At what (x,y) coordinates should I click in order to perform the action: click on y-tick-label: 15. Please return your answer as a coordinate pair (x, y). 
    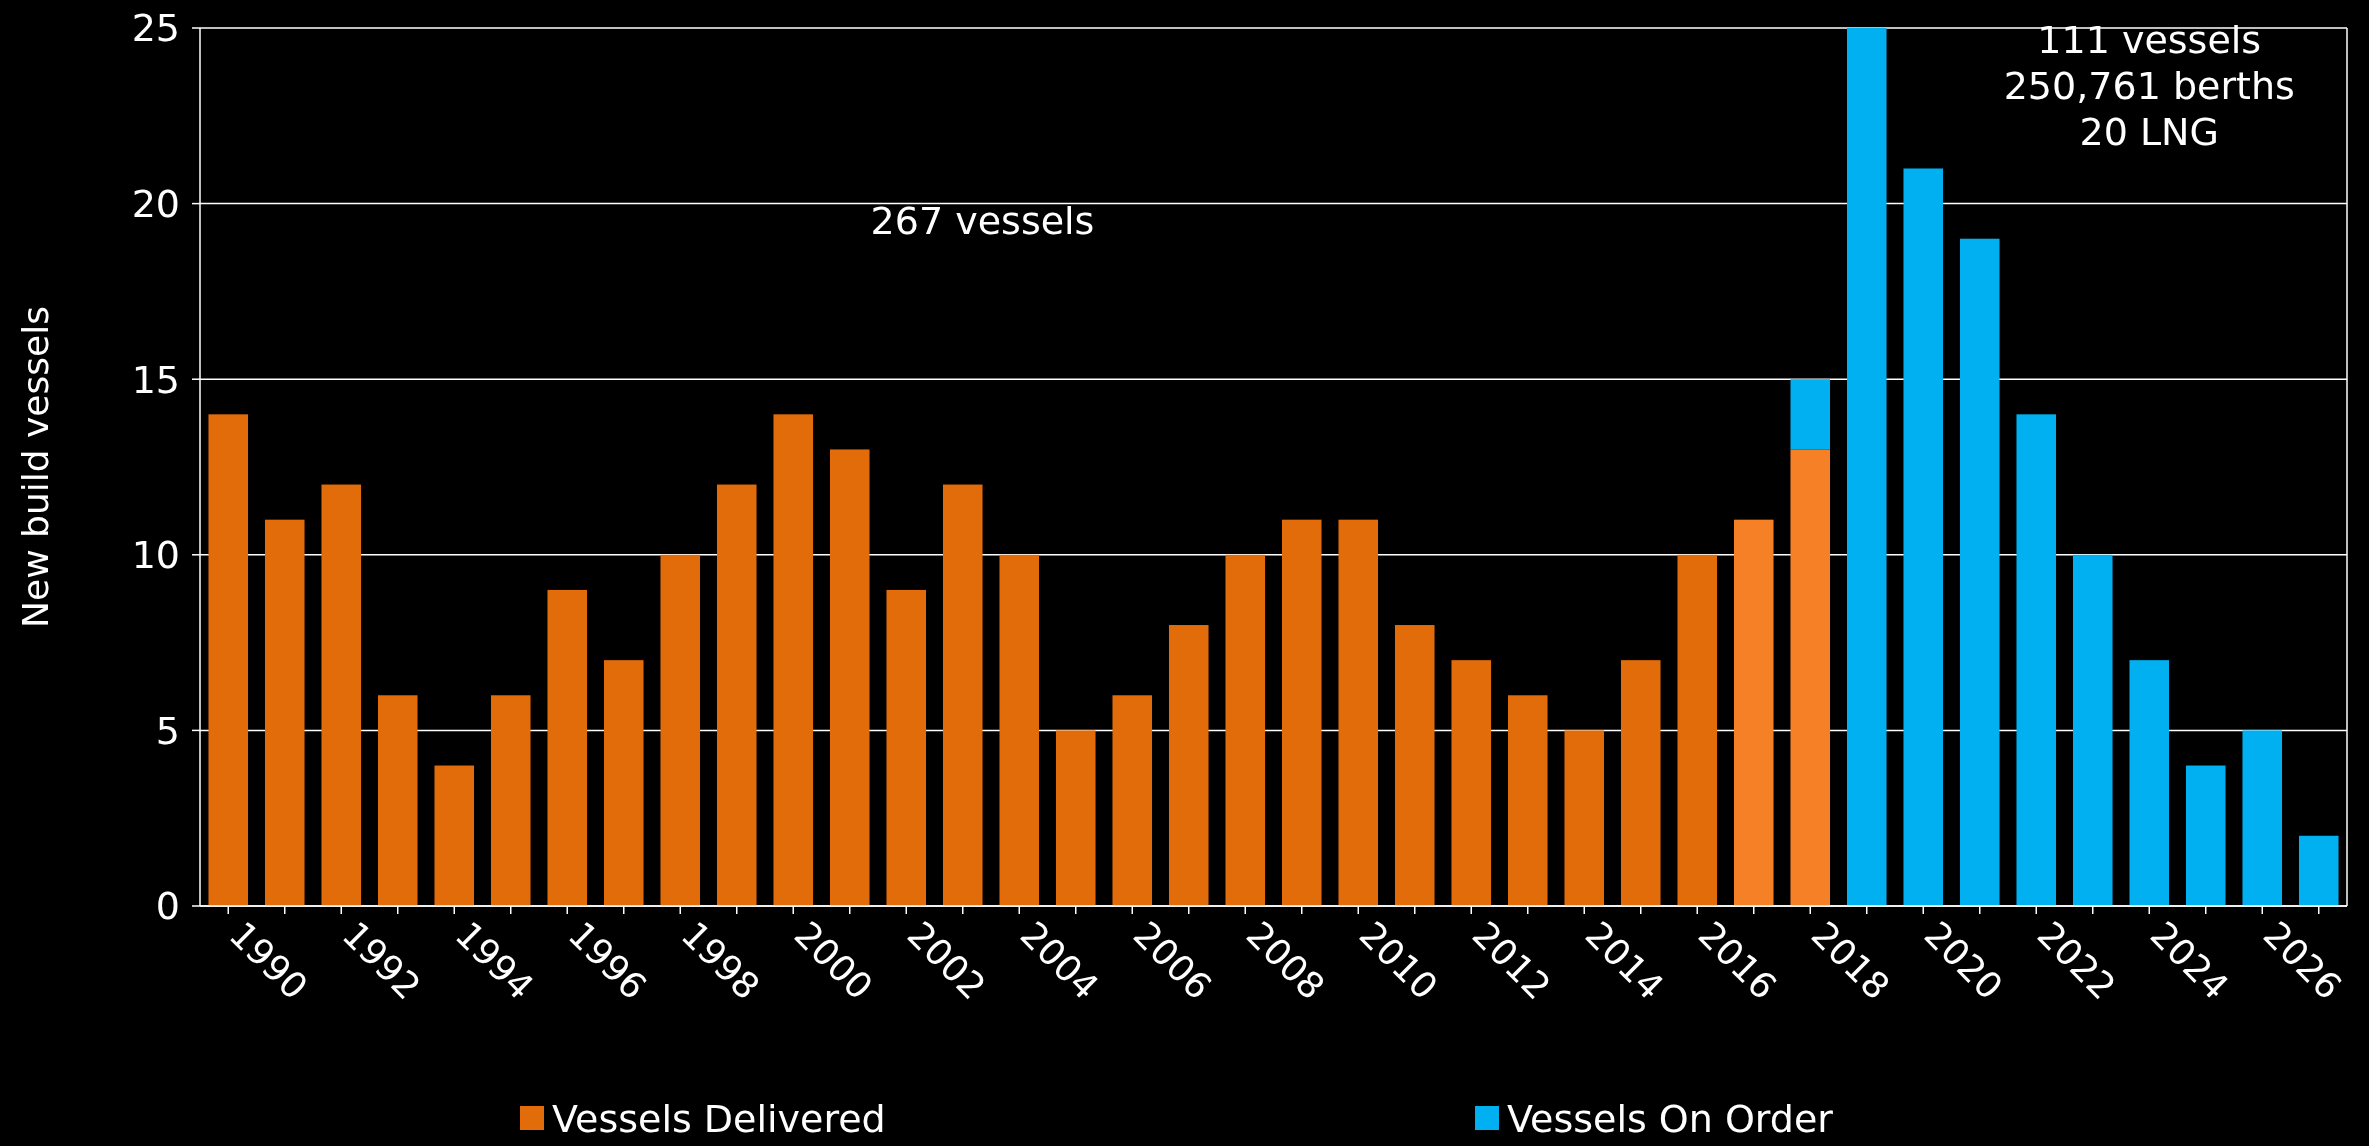
    Looking at the image, I should click on (155, 379).